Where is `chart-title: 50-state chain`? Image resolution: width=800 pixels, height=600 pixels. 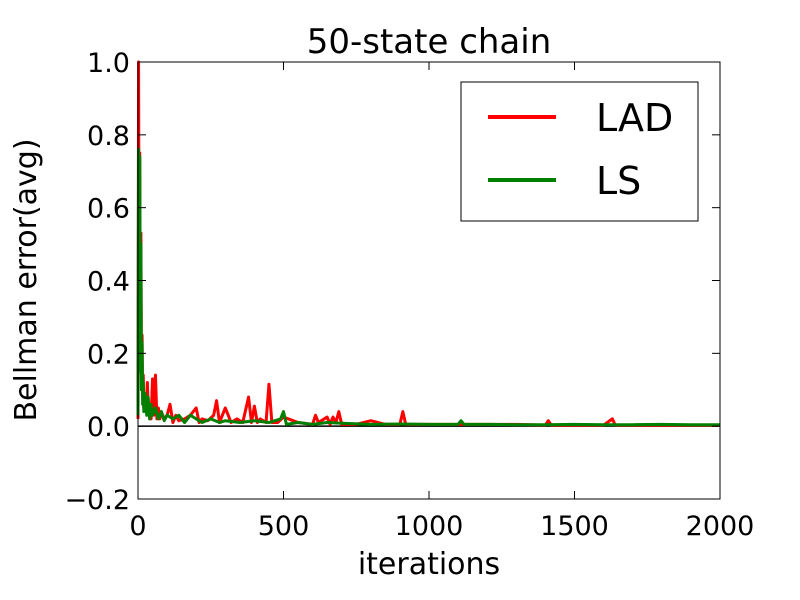
chart-title: 50-state chain is located at coordinates (429, 42).